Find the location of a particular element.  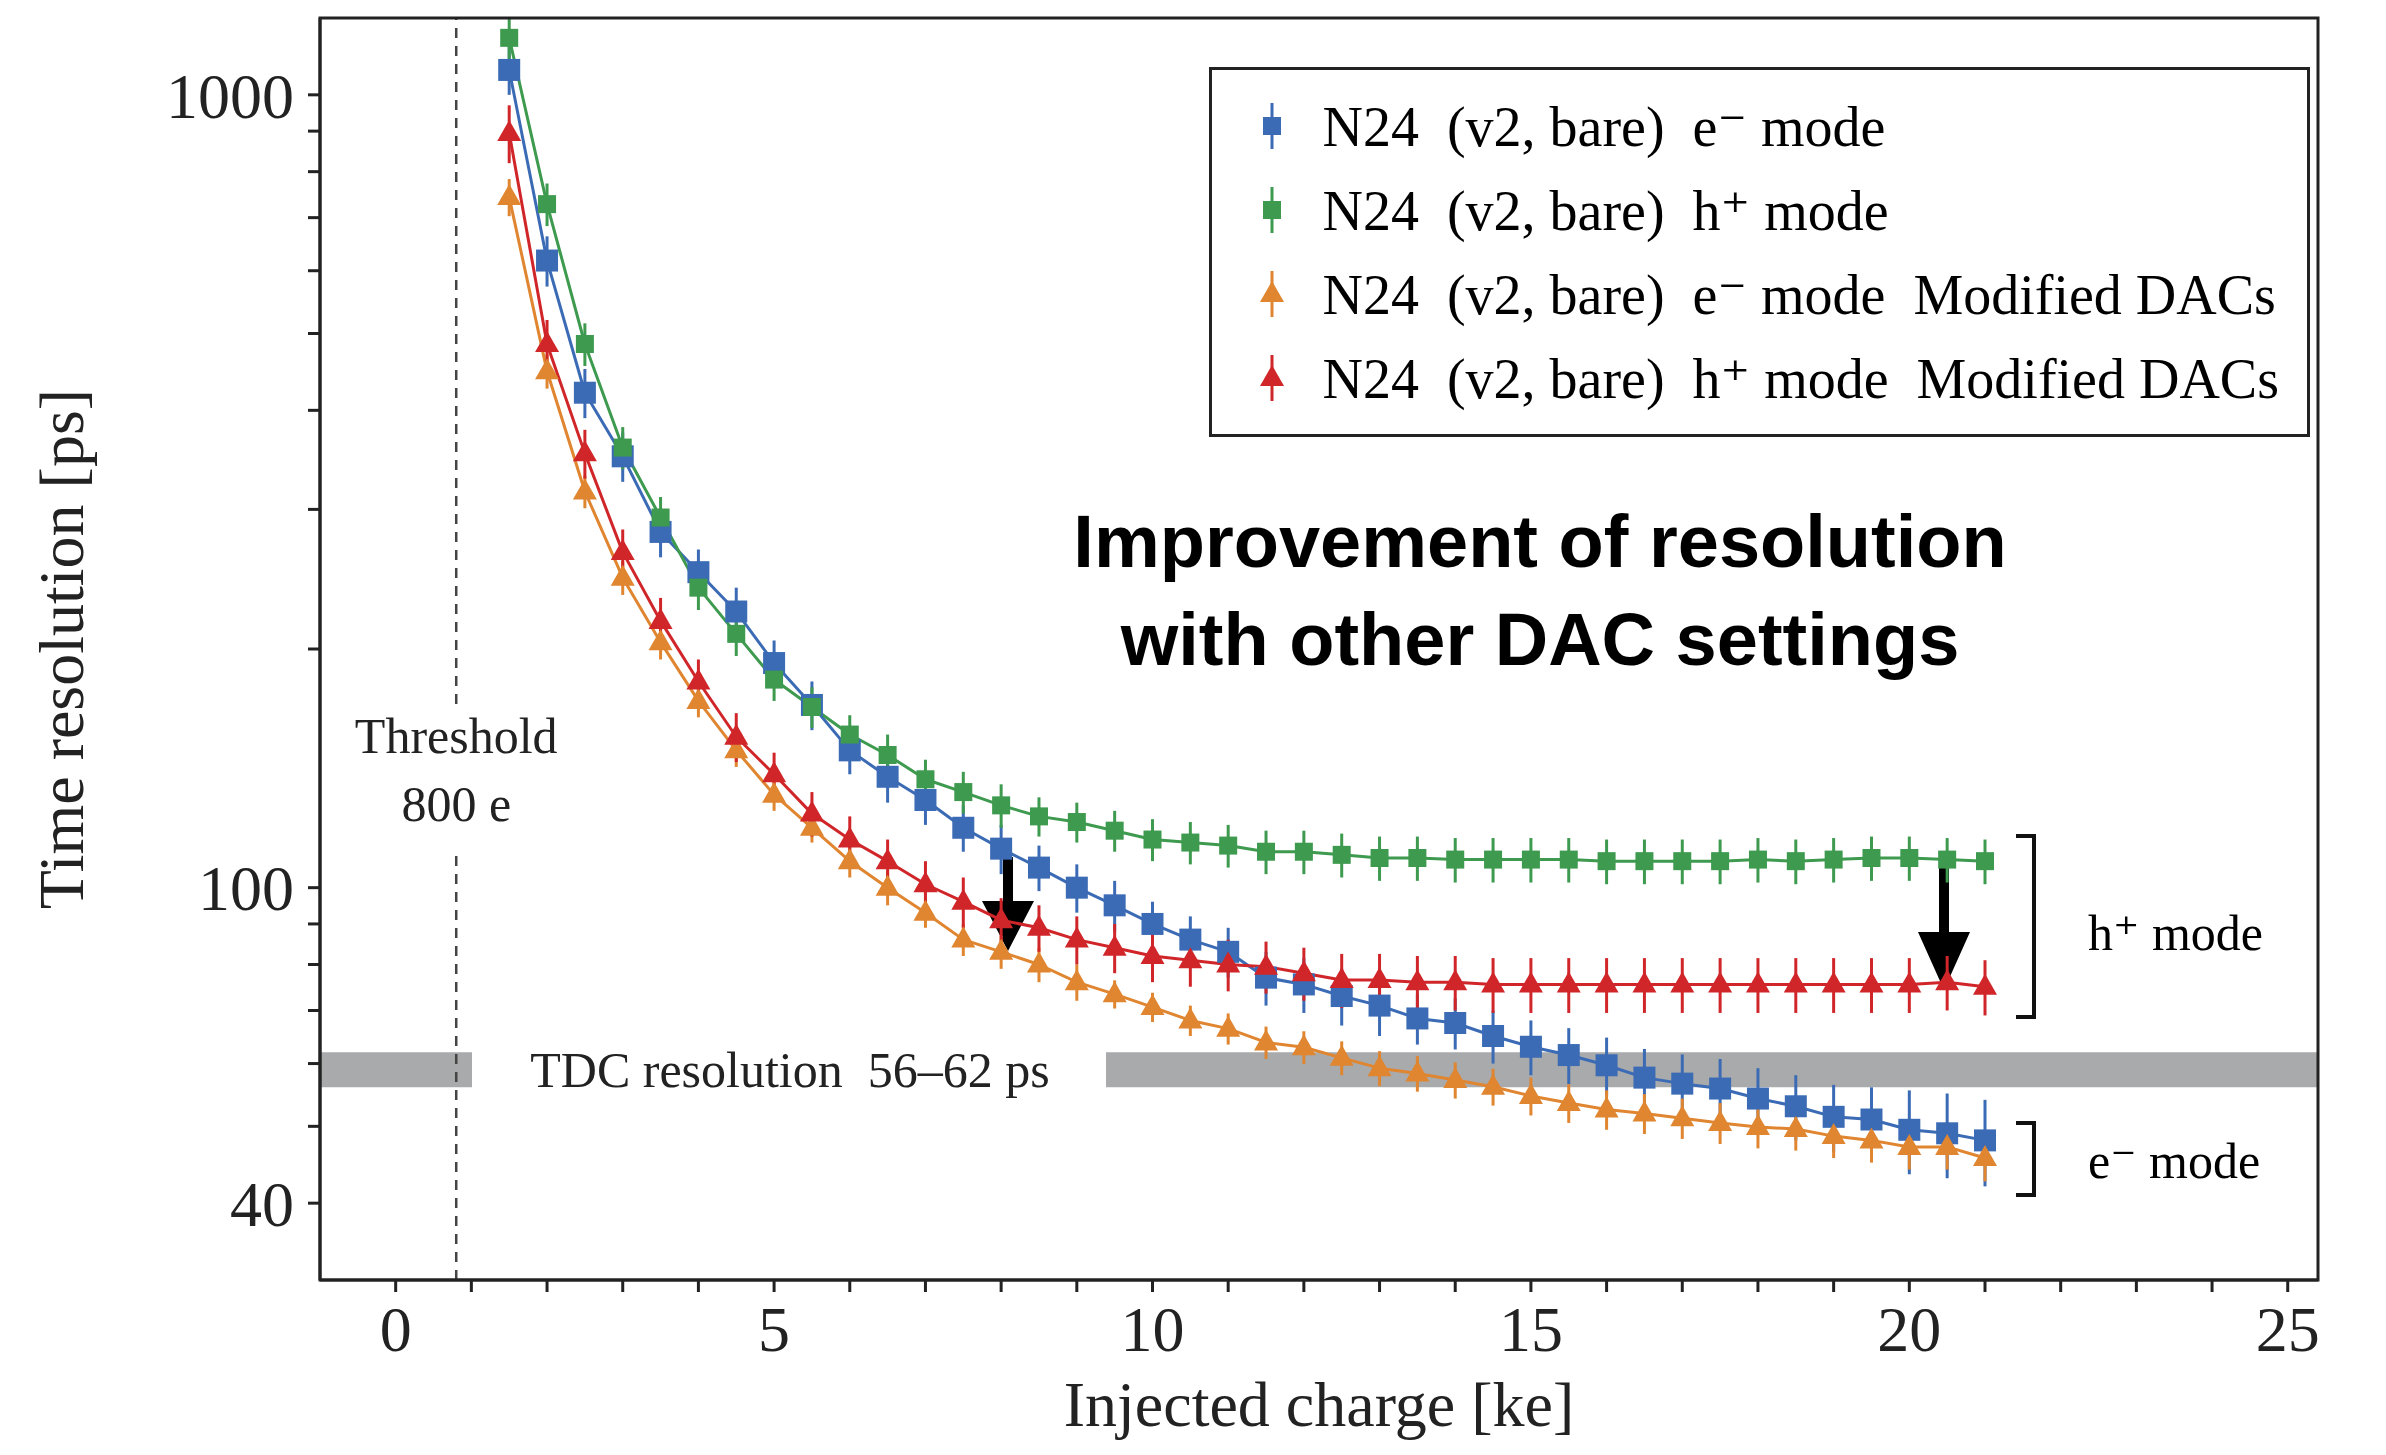

legend-label: N24 (v2, bare) e⁻ mode is located at coordinates (1604, 126).